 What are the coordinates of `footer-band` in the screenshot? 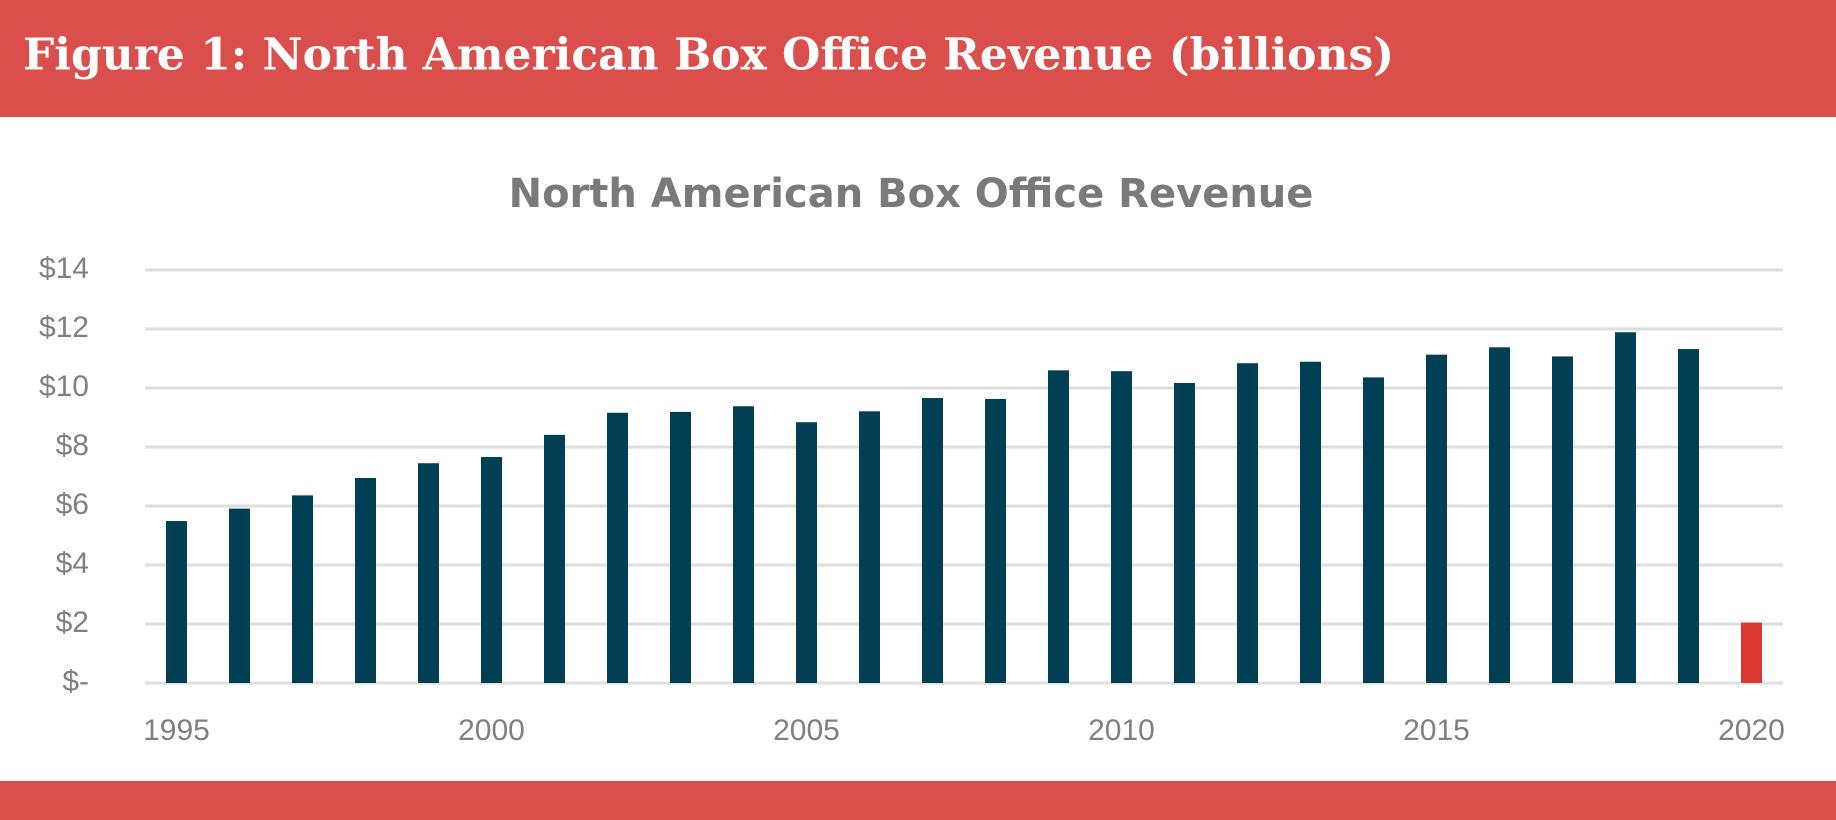 It's located at (918, 800).